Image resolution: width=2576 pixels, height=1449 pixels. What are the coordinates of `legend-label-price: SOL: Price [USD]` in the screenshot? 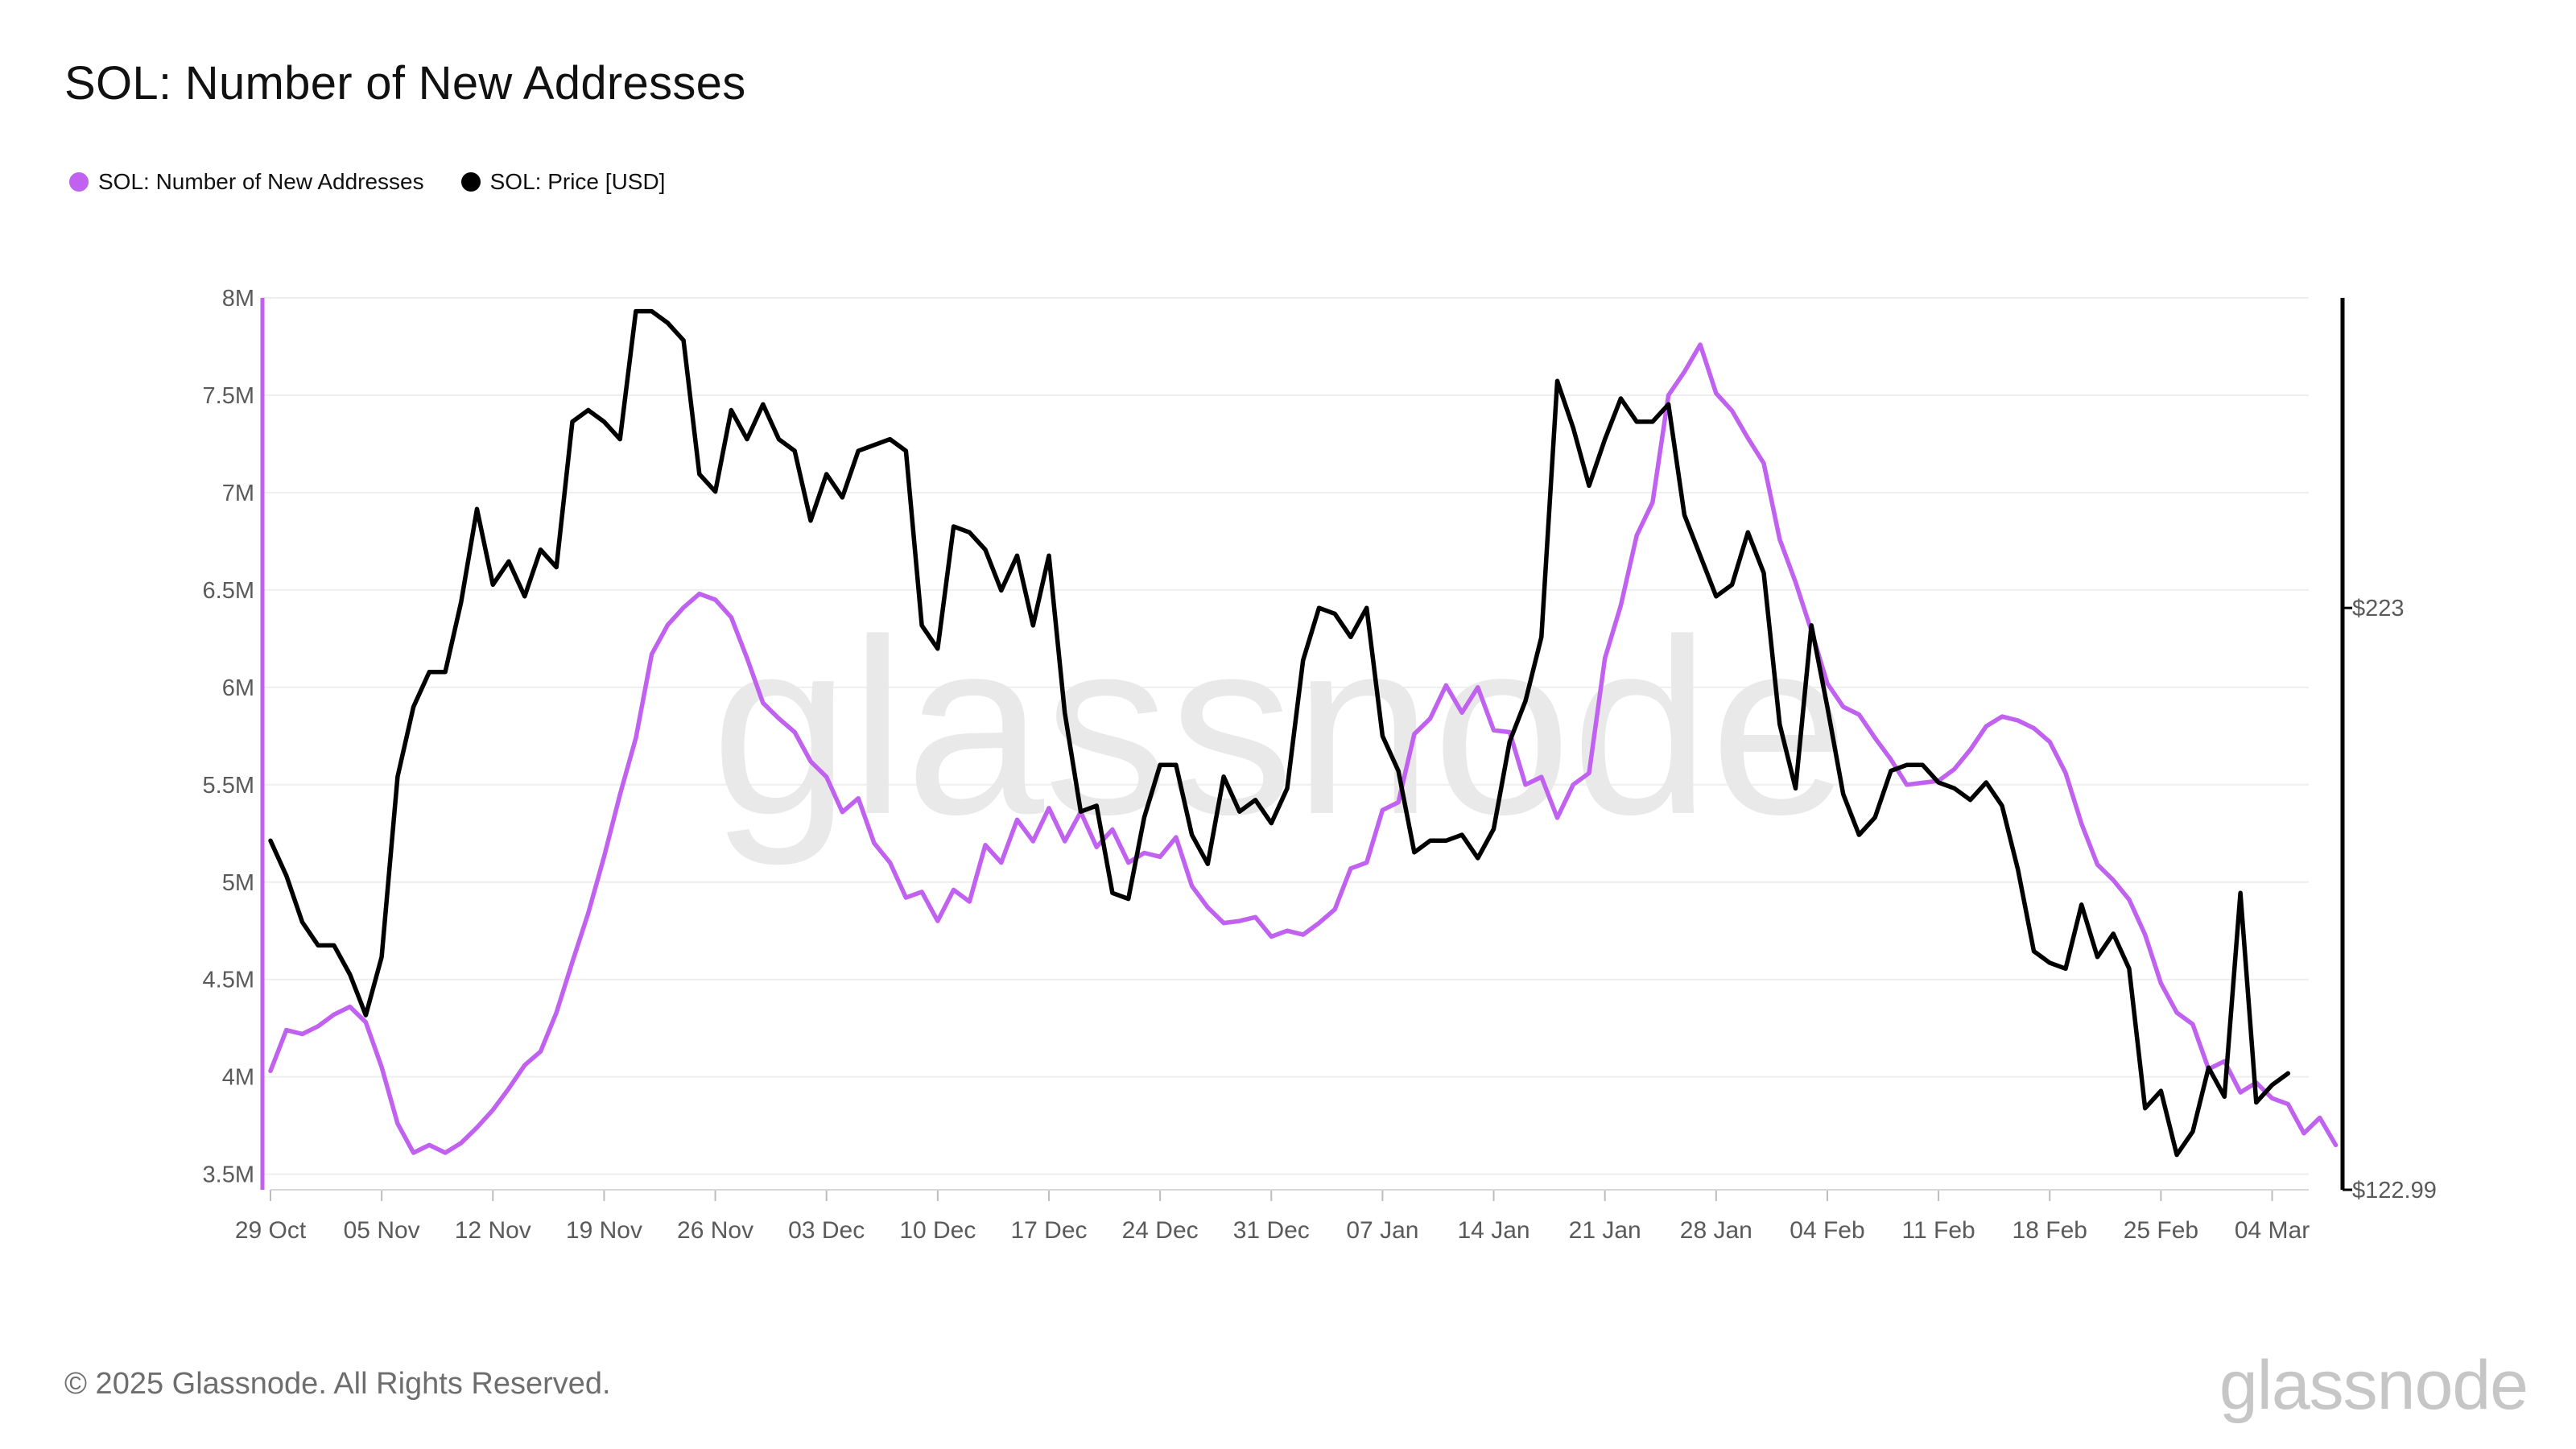 It's located at (577, 181).